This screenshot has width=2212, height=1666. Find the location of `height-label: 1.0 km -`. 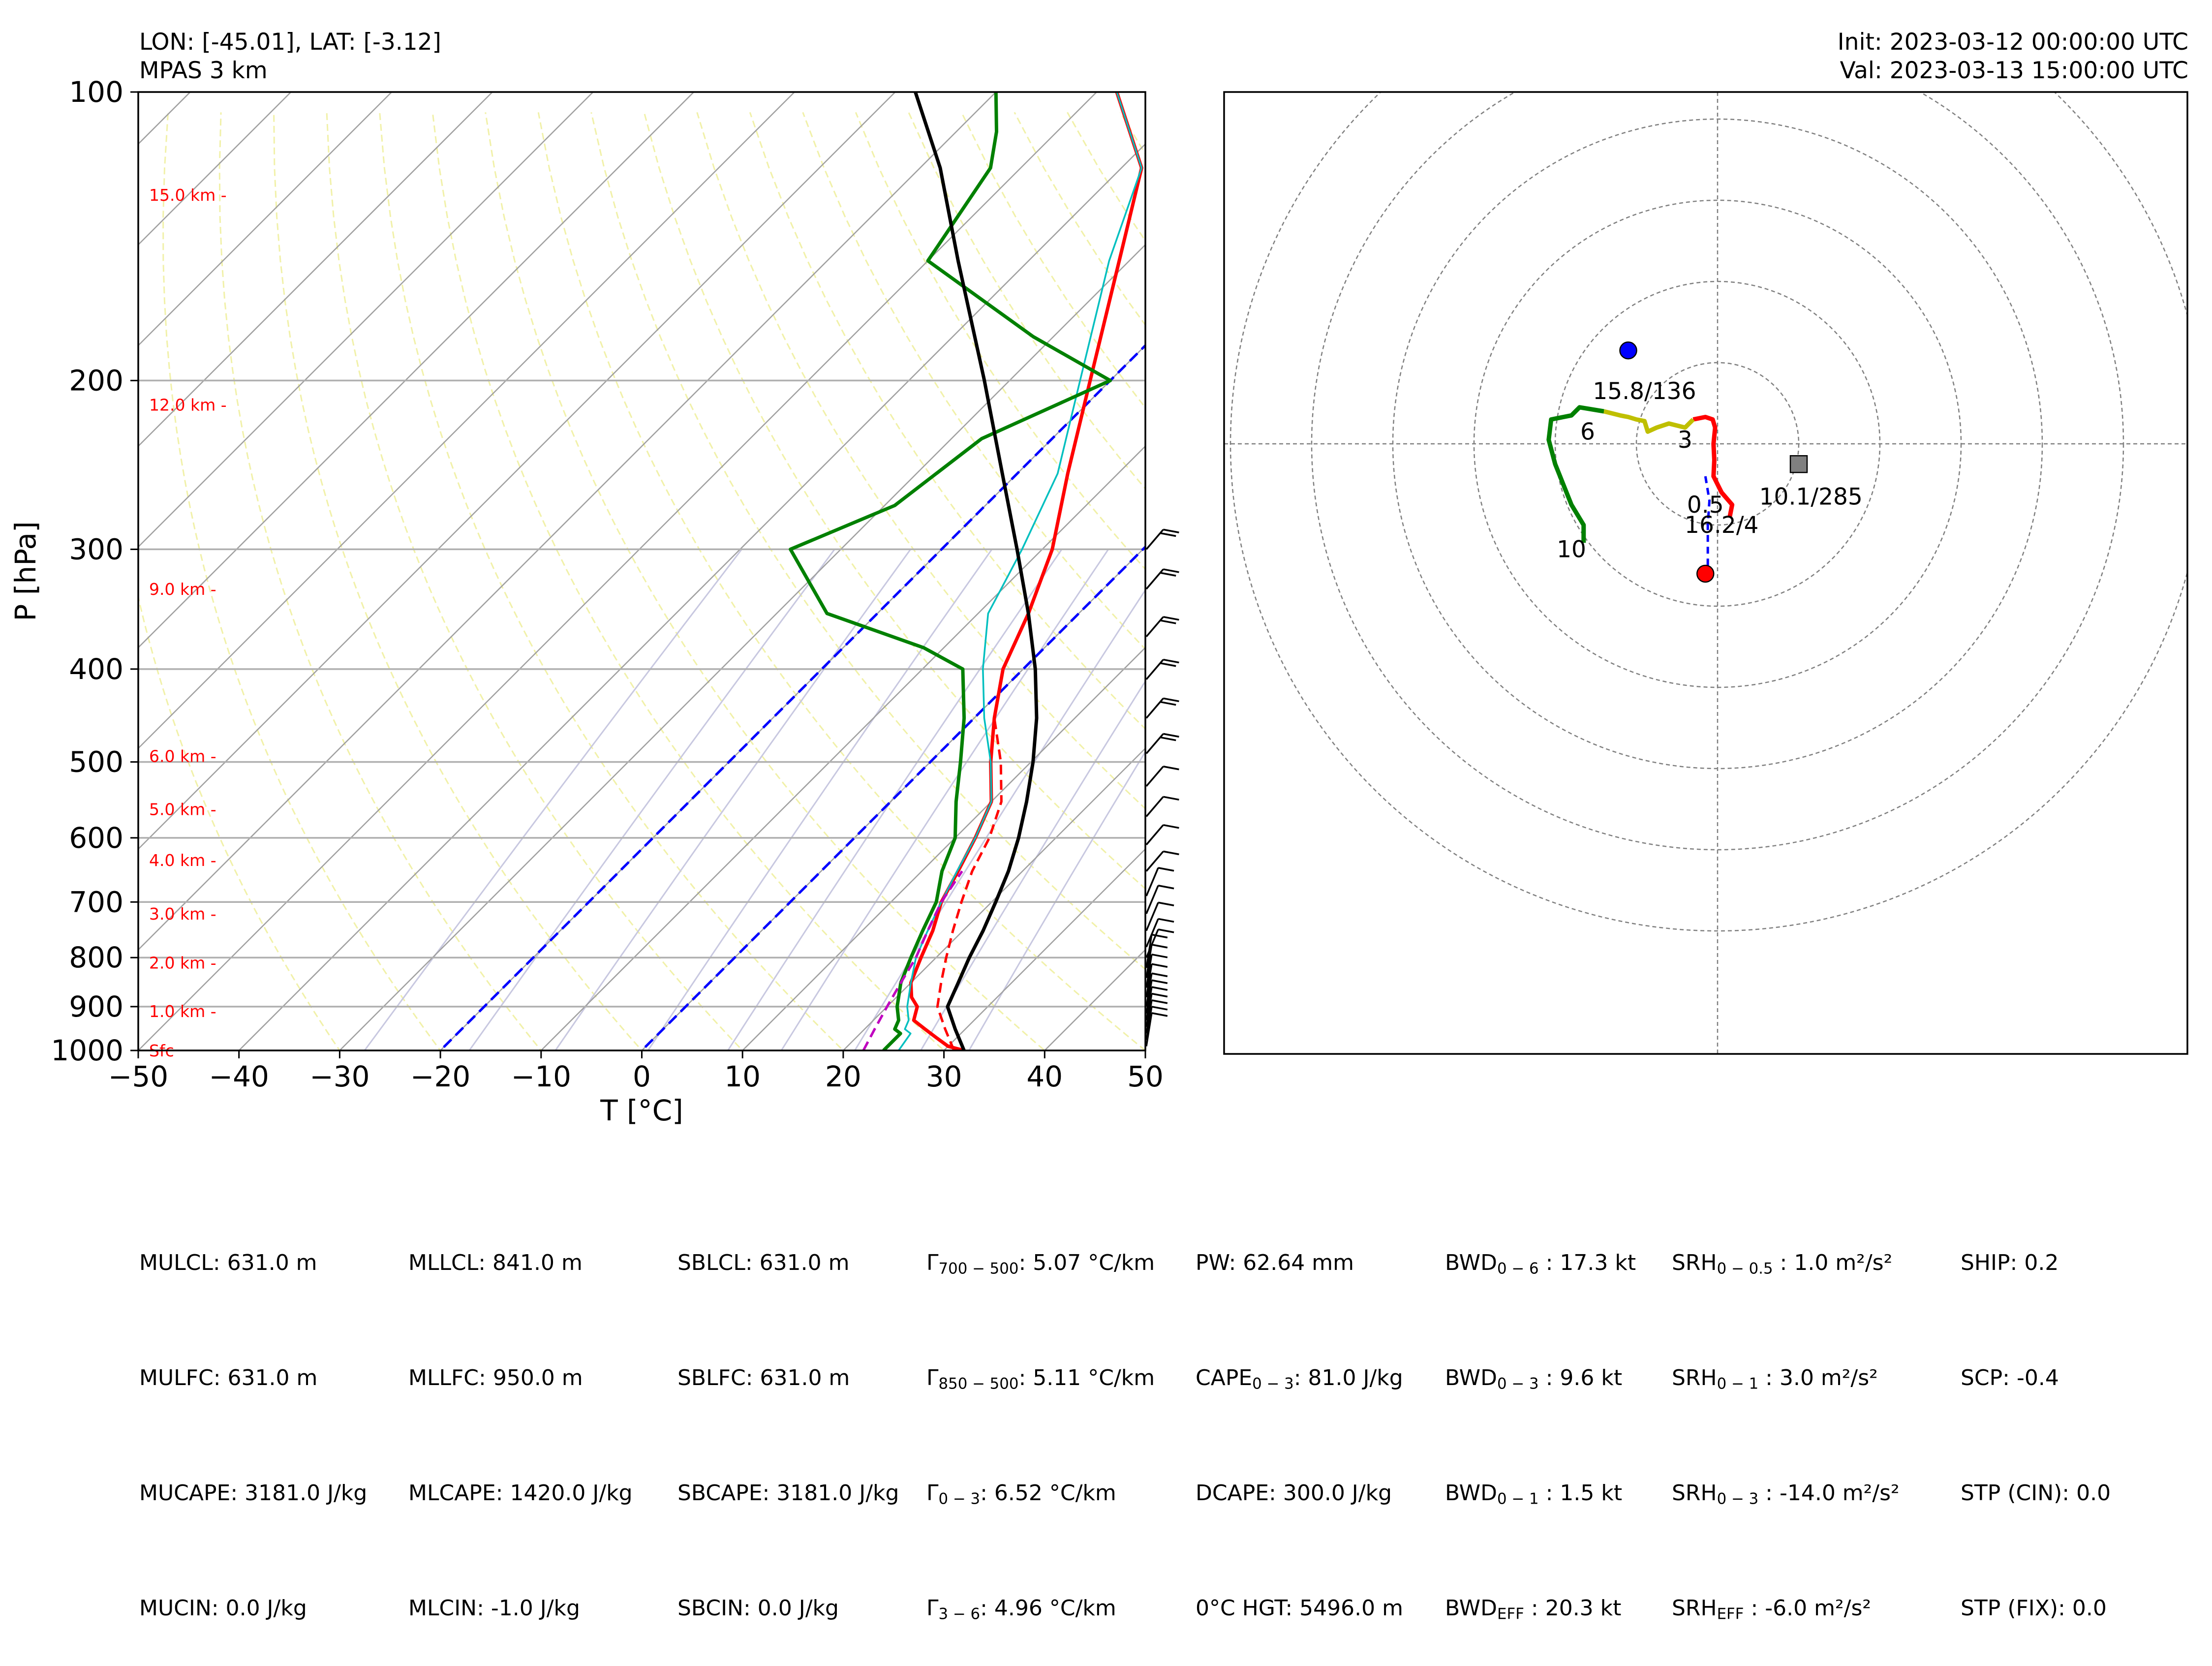

height-label: 1.0 km - is located at coordinates (182, 1011).